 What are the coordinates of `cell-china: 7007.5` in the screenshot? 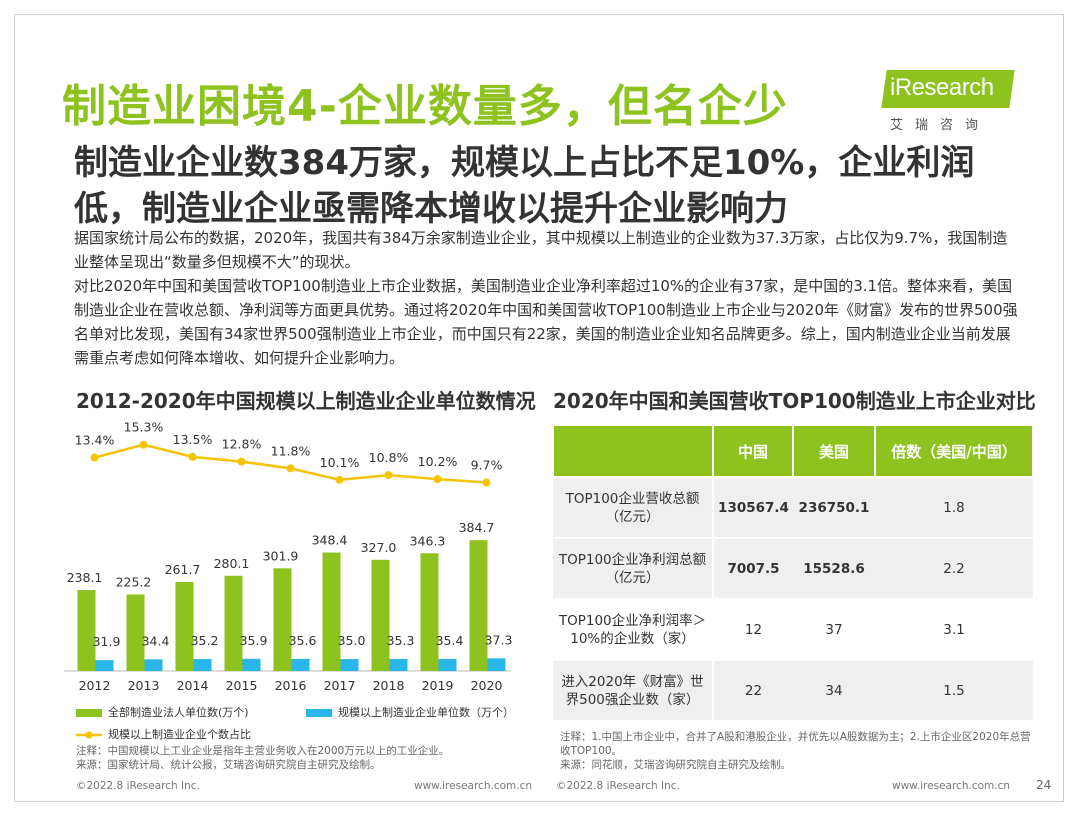 It's located at (753, 568).